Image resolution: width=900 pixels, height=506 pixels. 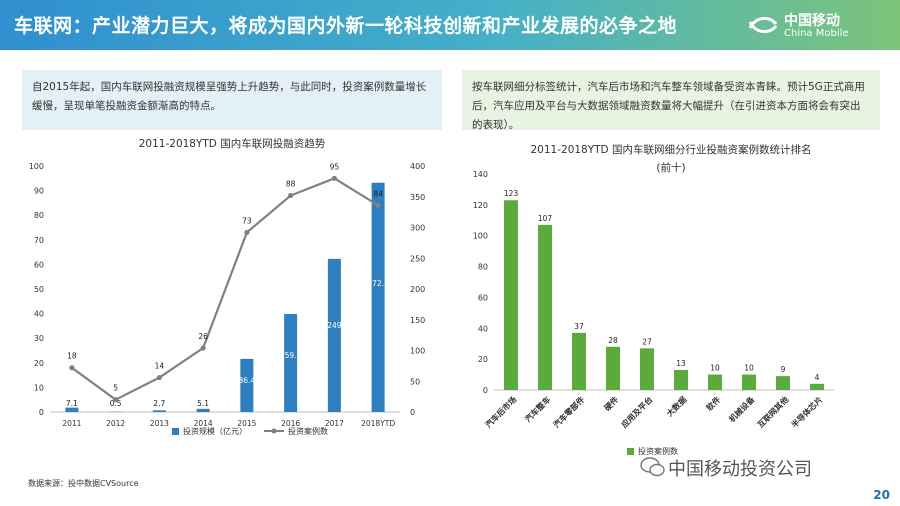 I want to click on bar-软件, so click(x=715, y=382).